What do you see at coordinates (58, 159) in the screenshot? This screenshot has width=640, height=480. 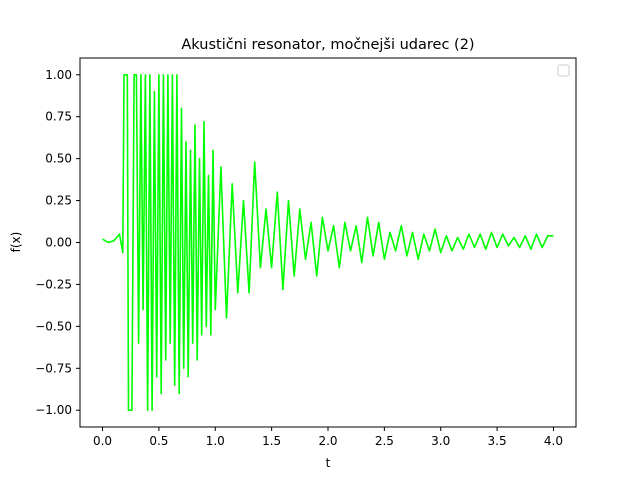 I see `y-tick-label: 0.50` at bounding box center [58, 159].